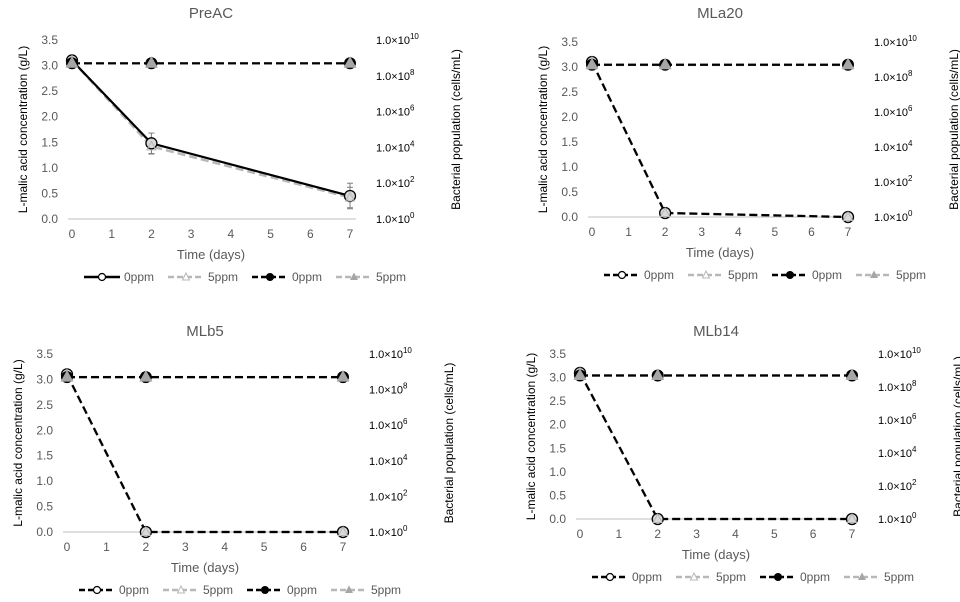 This screenshot has width=960, height=602. Describe the element at coordinates (204, 453) in the screenshot. I see `series-line-5ppm-left` at that location.